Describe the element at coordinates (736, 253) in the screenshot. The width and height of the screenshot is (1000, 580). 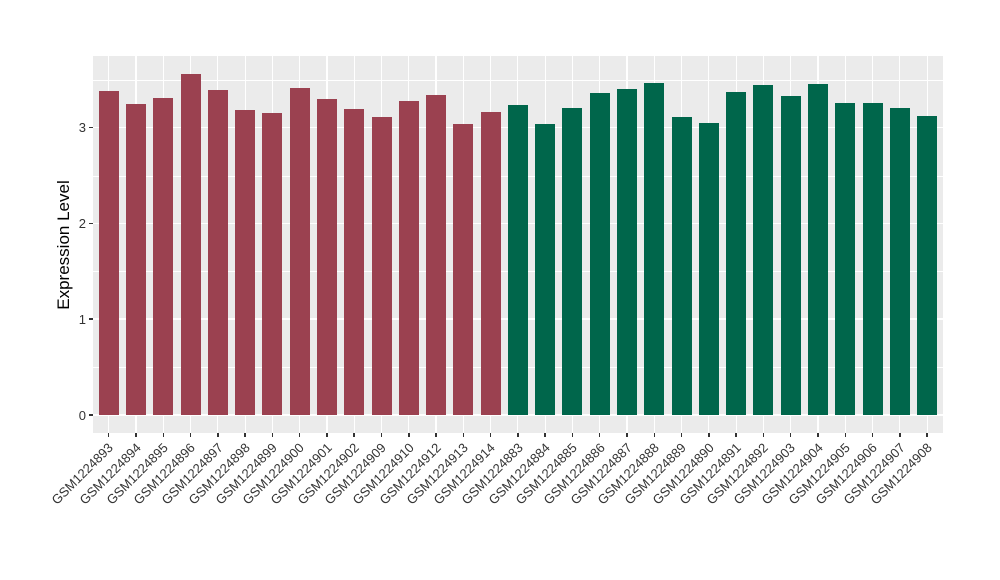
I see `bar-GSM1224891` at that location.